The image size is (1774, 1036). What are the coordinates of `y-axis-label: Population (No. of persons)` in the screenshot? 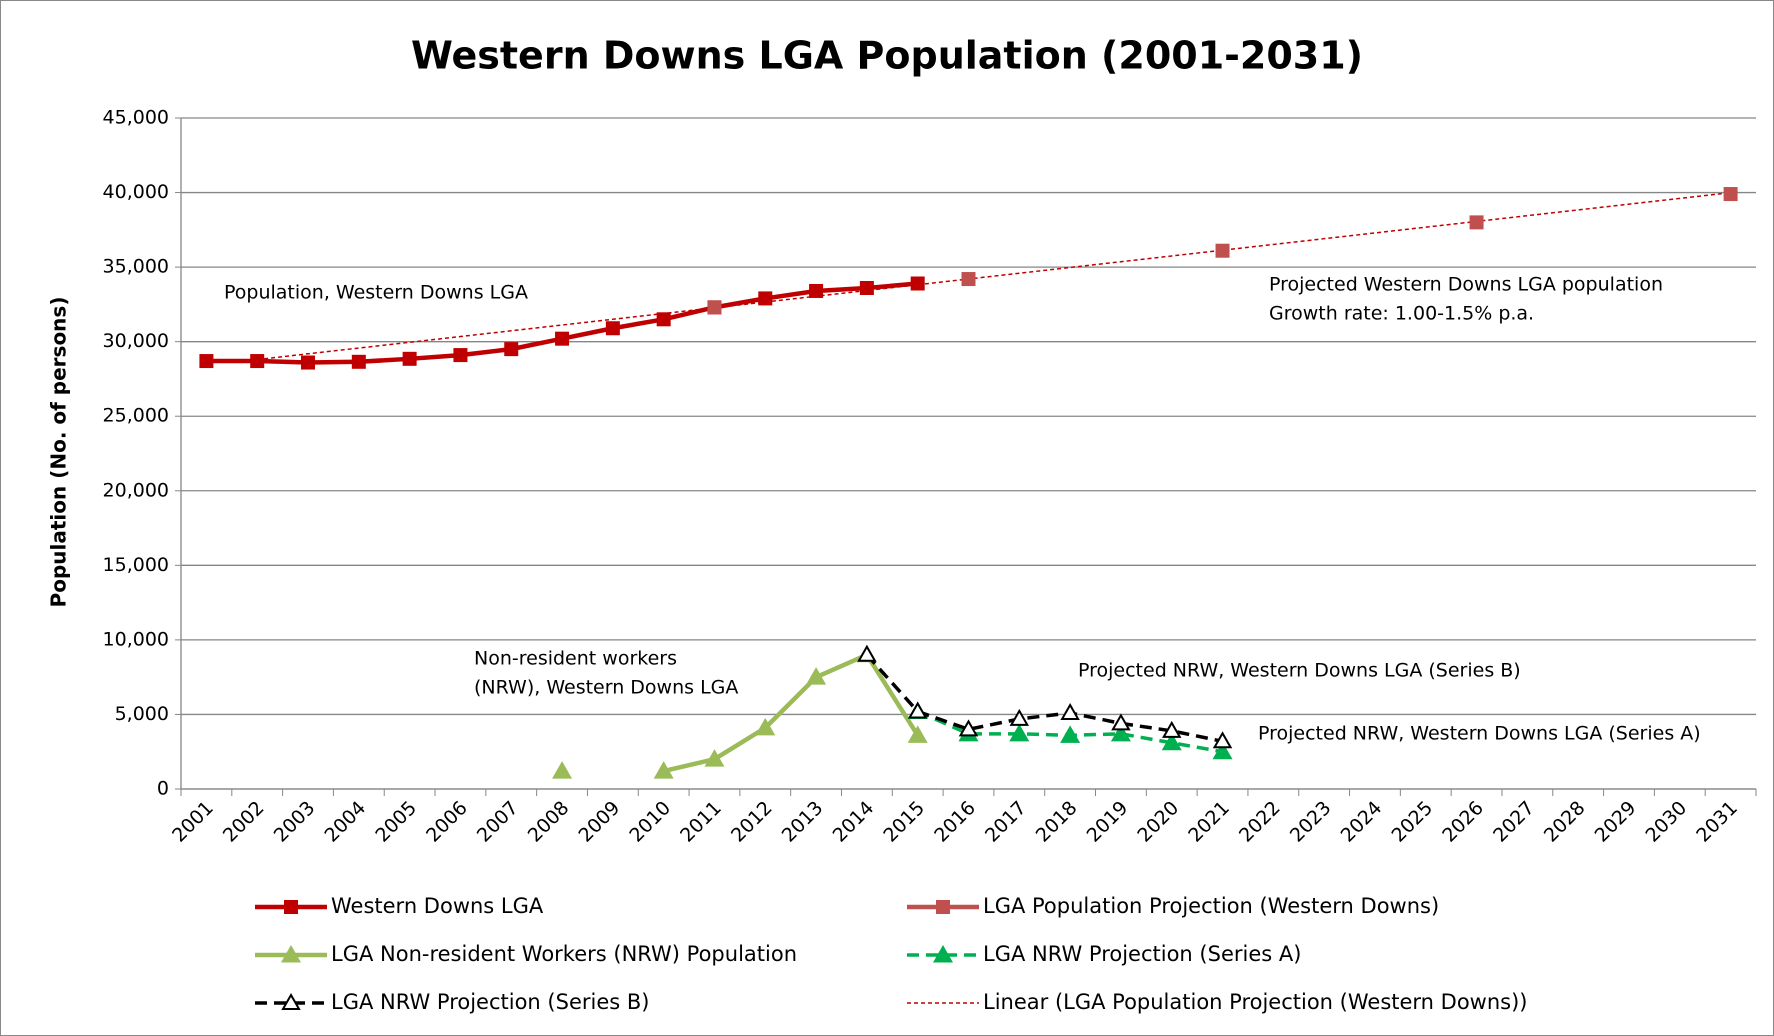 It's located at (59, 452).